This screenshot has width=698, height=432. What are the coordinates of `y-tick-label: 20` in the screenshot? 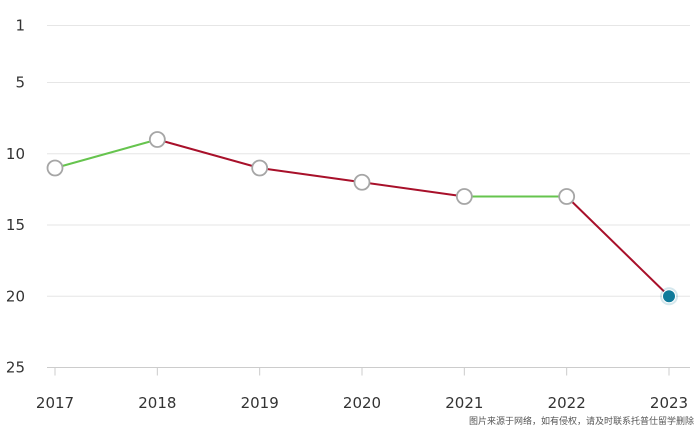 It's located at (15, 296).